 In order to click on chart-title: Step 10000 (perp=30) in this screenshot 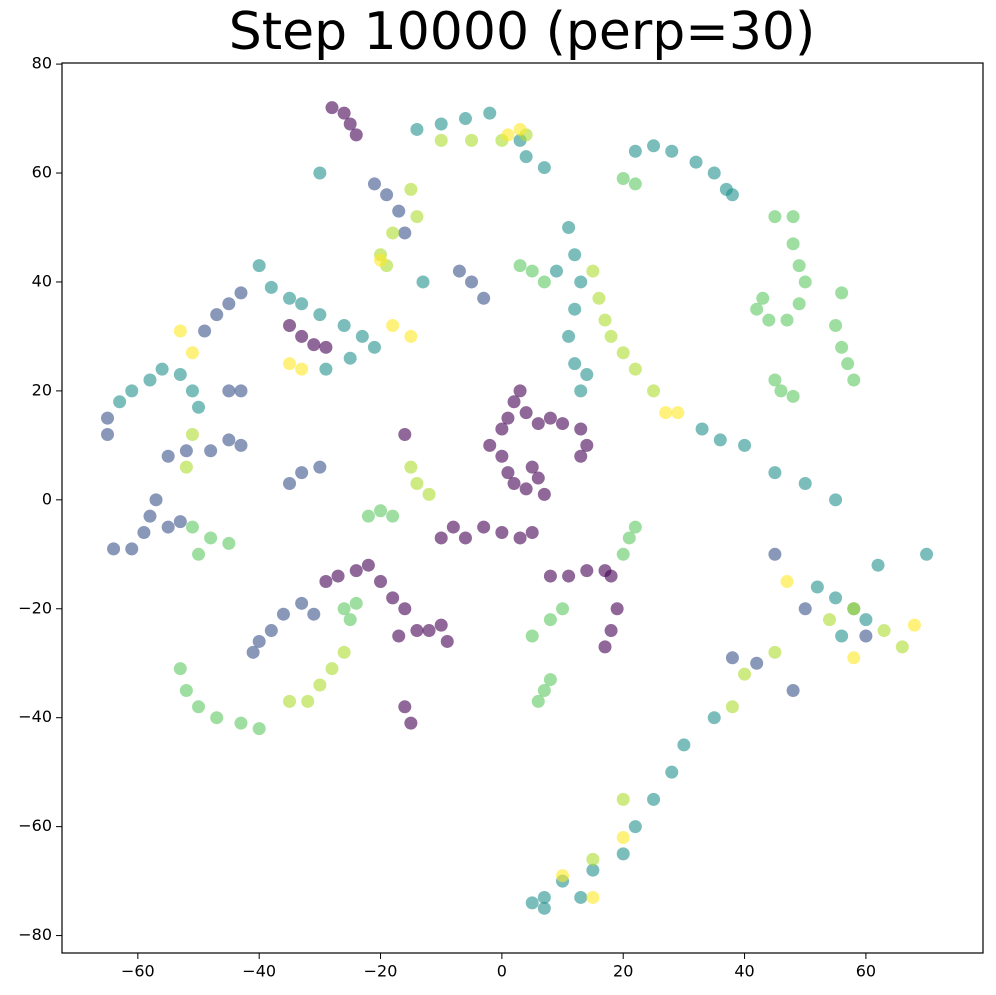, I will do `click(522, 32)`.